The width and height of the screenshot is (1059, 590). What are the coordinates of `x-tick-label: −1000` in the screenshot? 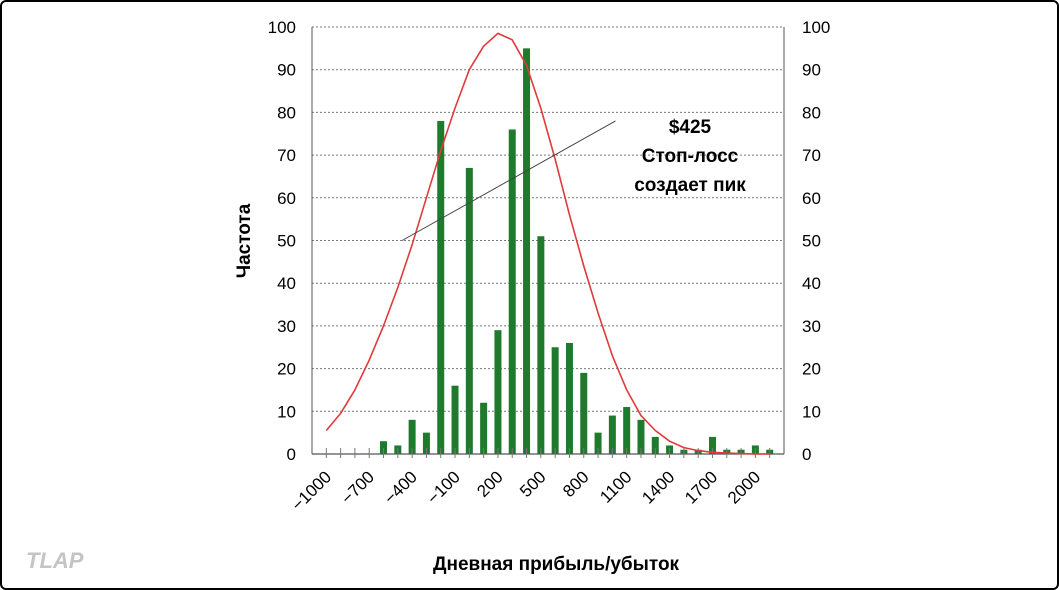 It's located at (311, 490).